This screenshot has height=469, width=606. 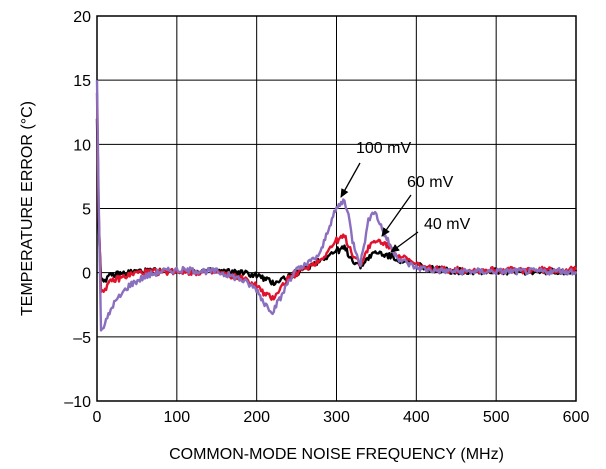 What do you see at coordinates (86, 210) in the screenshot?
I see `y-tick-label: 5` at bounding box center [86, 210].